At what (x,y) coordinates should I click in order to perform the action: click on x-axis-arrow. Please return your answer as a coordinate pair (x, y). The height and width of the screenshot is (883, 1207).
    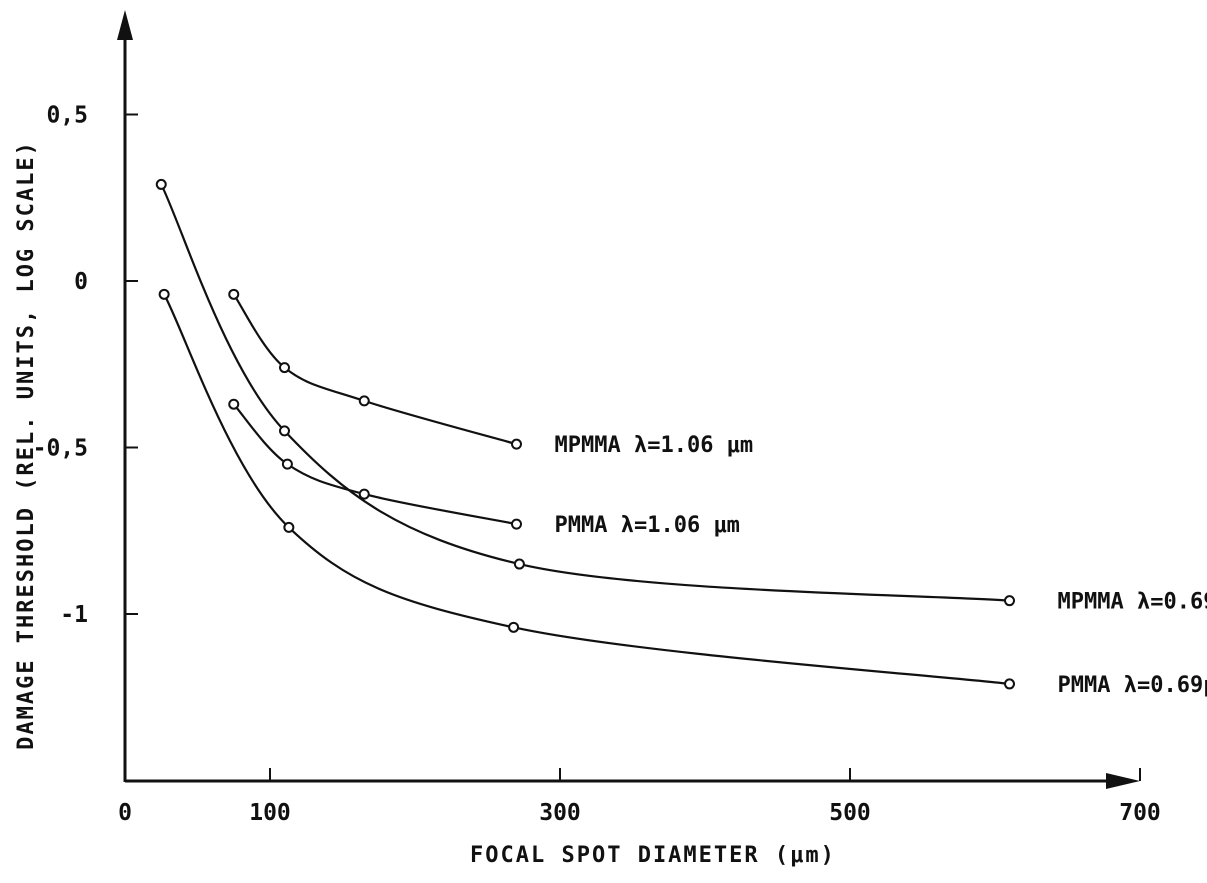
    Looking at the image, I should click on (1123, 781).